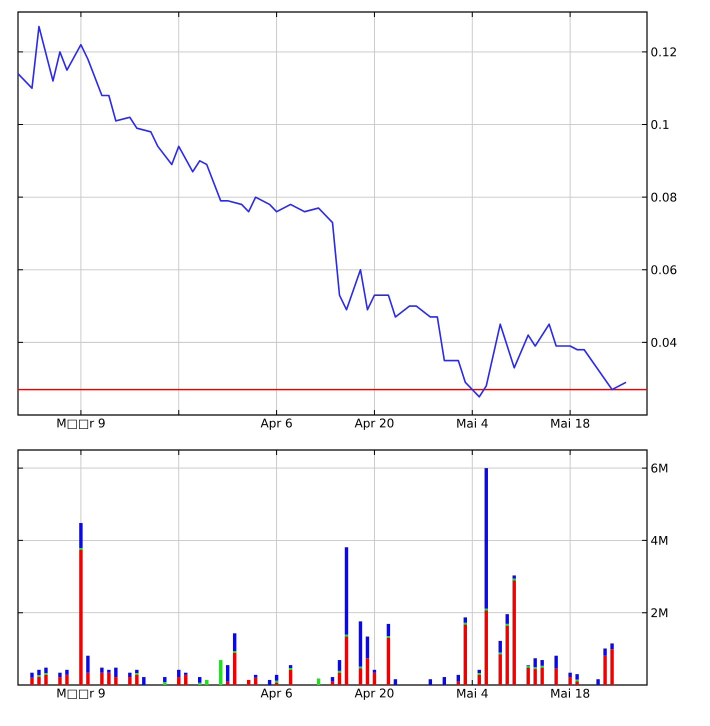 The height and width of the screenshot is (726, 710). Describe the element at coordinates (663, 51) in the screenshot. I see `y-tick-label: 0.12` at that location.